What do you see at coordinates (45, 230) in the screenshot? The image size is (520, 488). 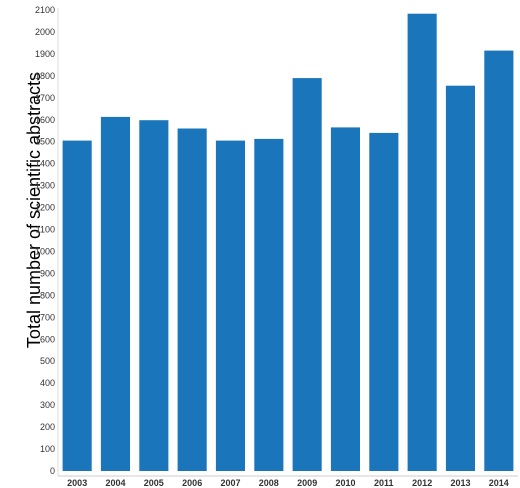 I see `y-tick-label: 1100` at bounding box center [45, 230].